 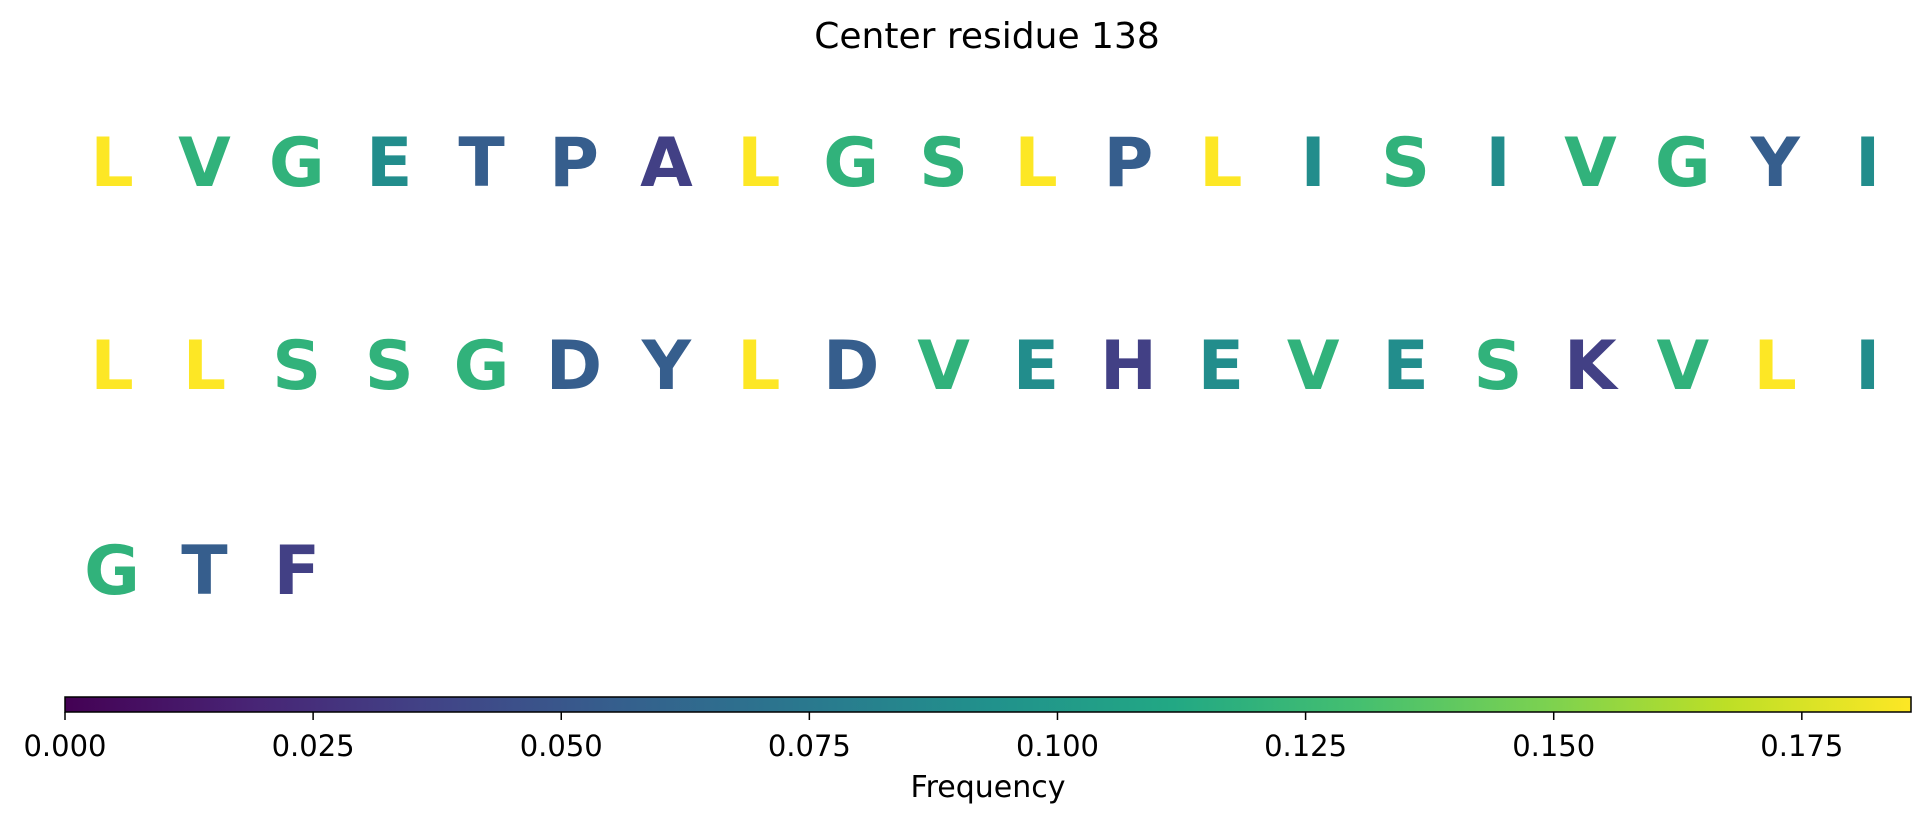 What do you see at coordinates (988, 787) in the screenshot?
I see `colorbar-label: Frequency` at bounding box center [988, 787].